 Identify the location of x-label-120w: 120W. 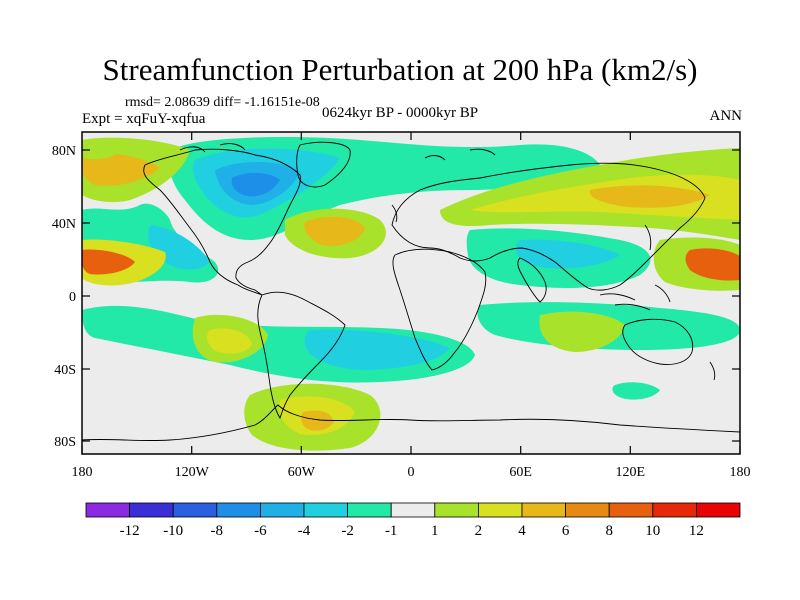
(192, 472).